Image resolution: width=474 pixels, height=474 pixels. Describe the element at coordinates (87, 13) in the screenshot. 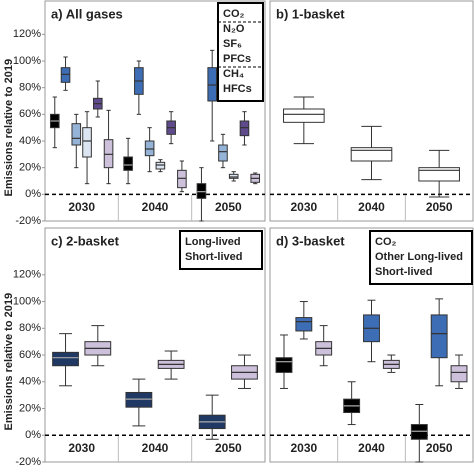

I see `panel-title: a) All gases` at that location.